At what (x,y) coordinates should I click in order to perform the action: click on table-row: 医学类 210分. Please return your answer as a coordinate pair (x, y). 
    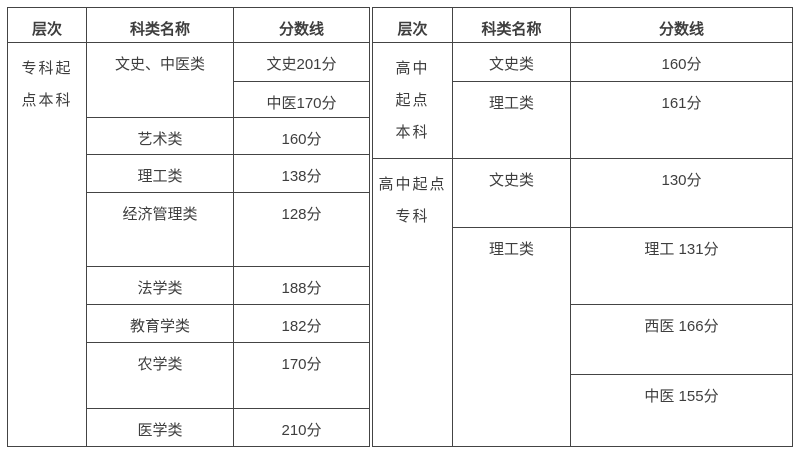
    Looking at the image, I should click on (189, 427).